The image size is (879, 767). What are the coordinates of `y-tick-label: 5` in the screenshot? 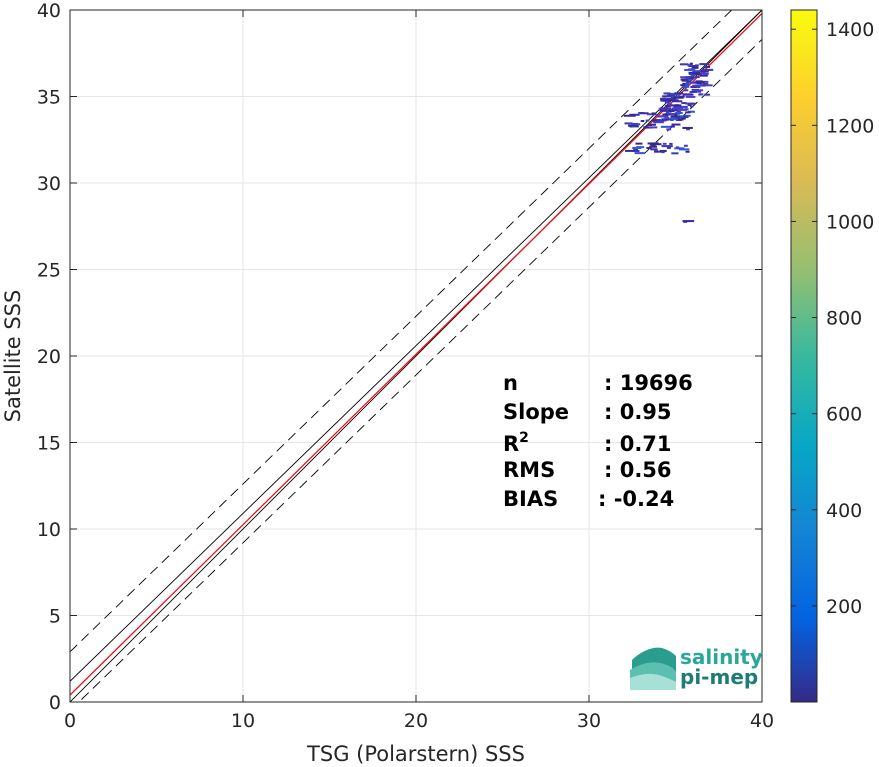 It's located at (55, 617).